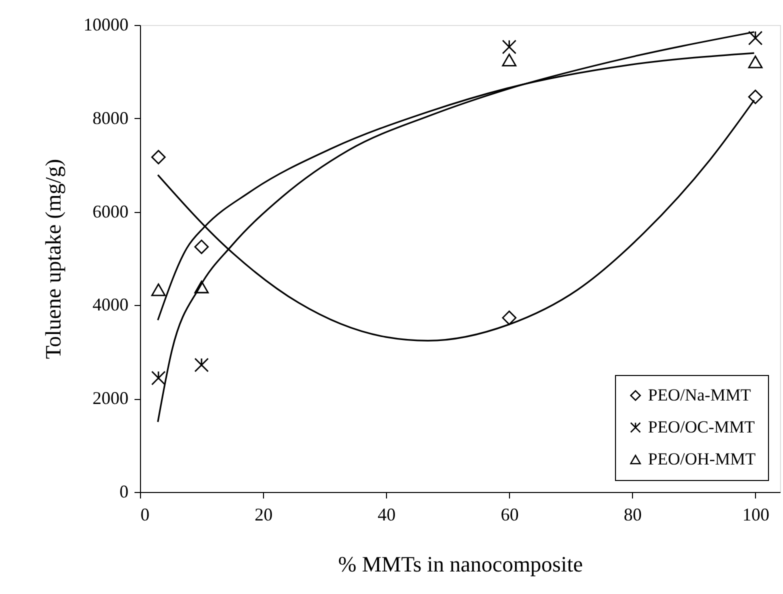 Image resolution: width=783 pixels, height=594 pixels. Describe the element at coordinates (110, 211) in the screenshot. I see `y-tick-label: 6000` at that location.